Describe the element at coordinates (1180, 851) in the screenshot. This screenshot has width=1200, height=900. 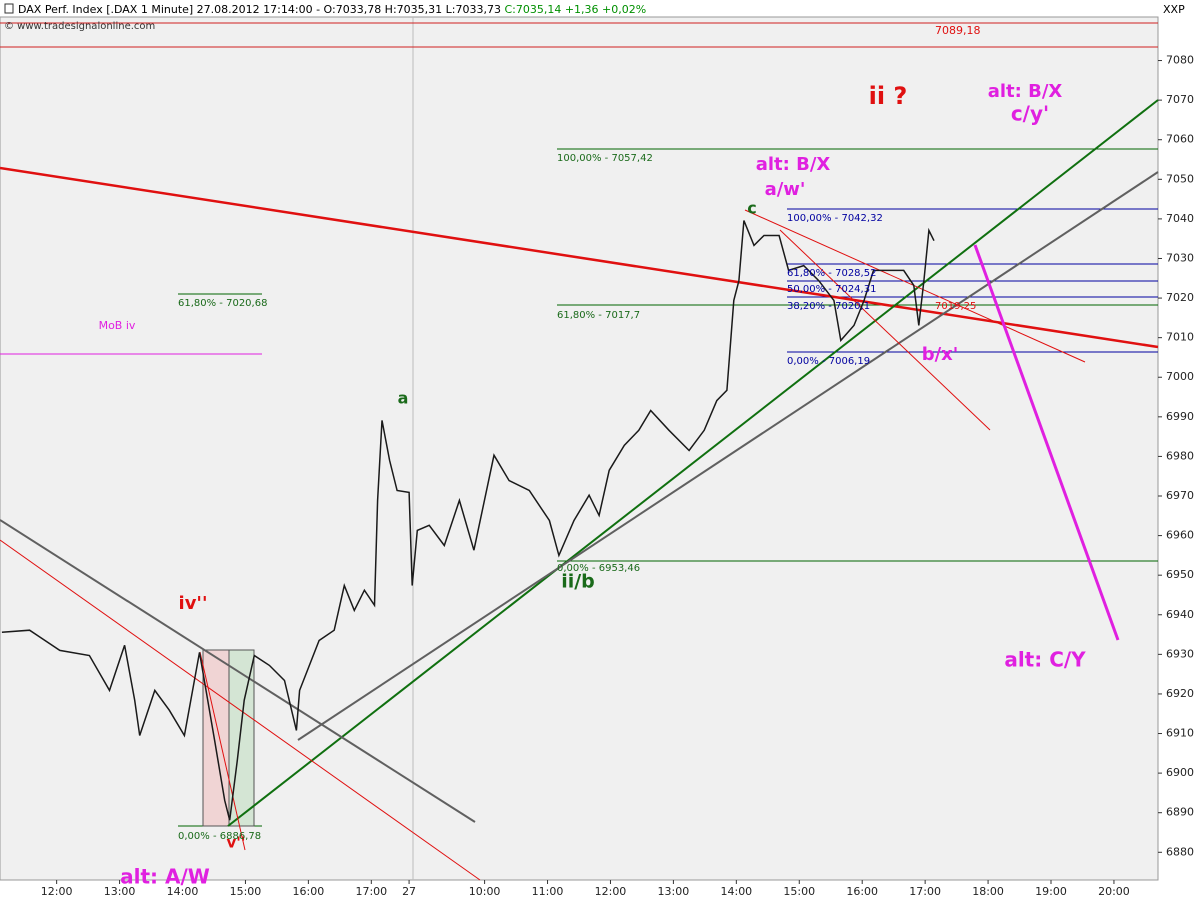
I see `y-tick-label: 6880` at that location.